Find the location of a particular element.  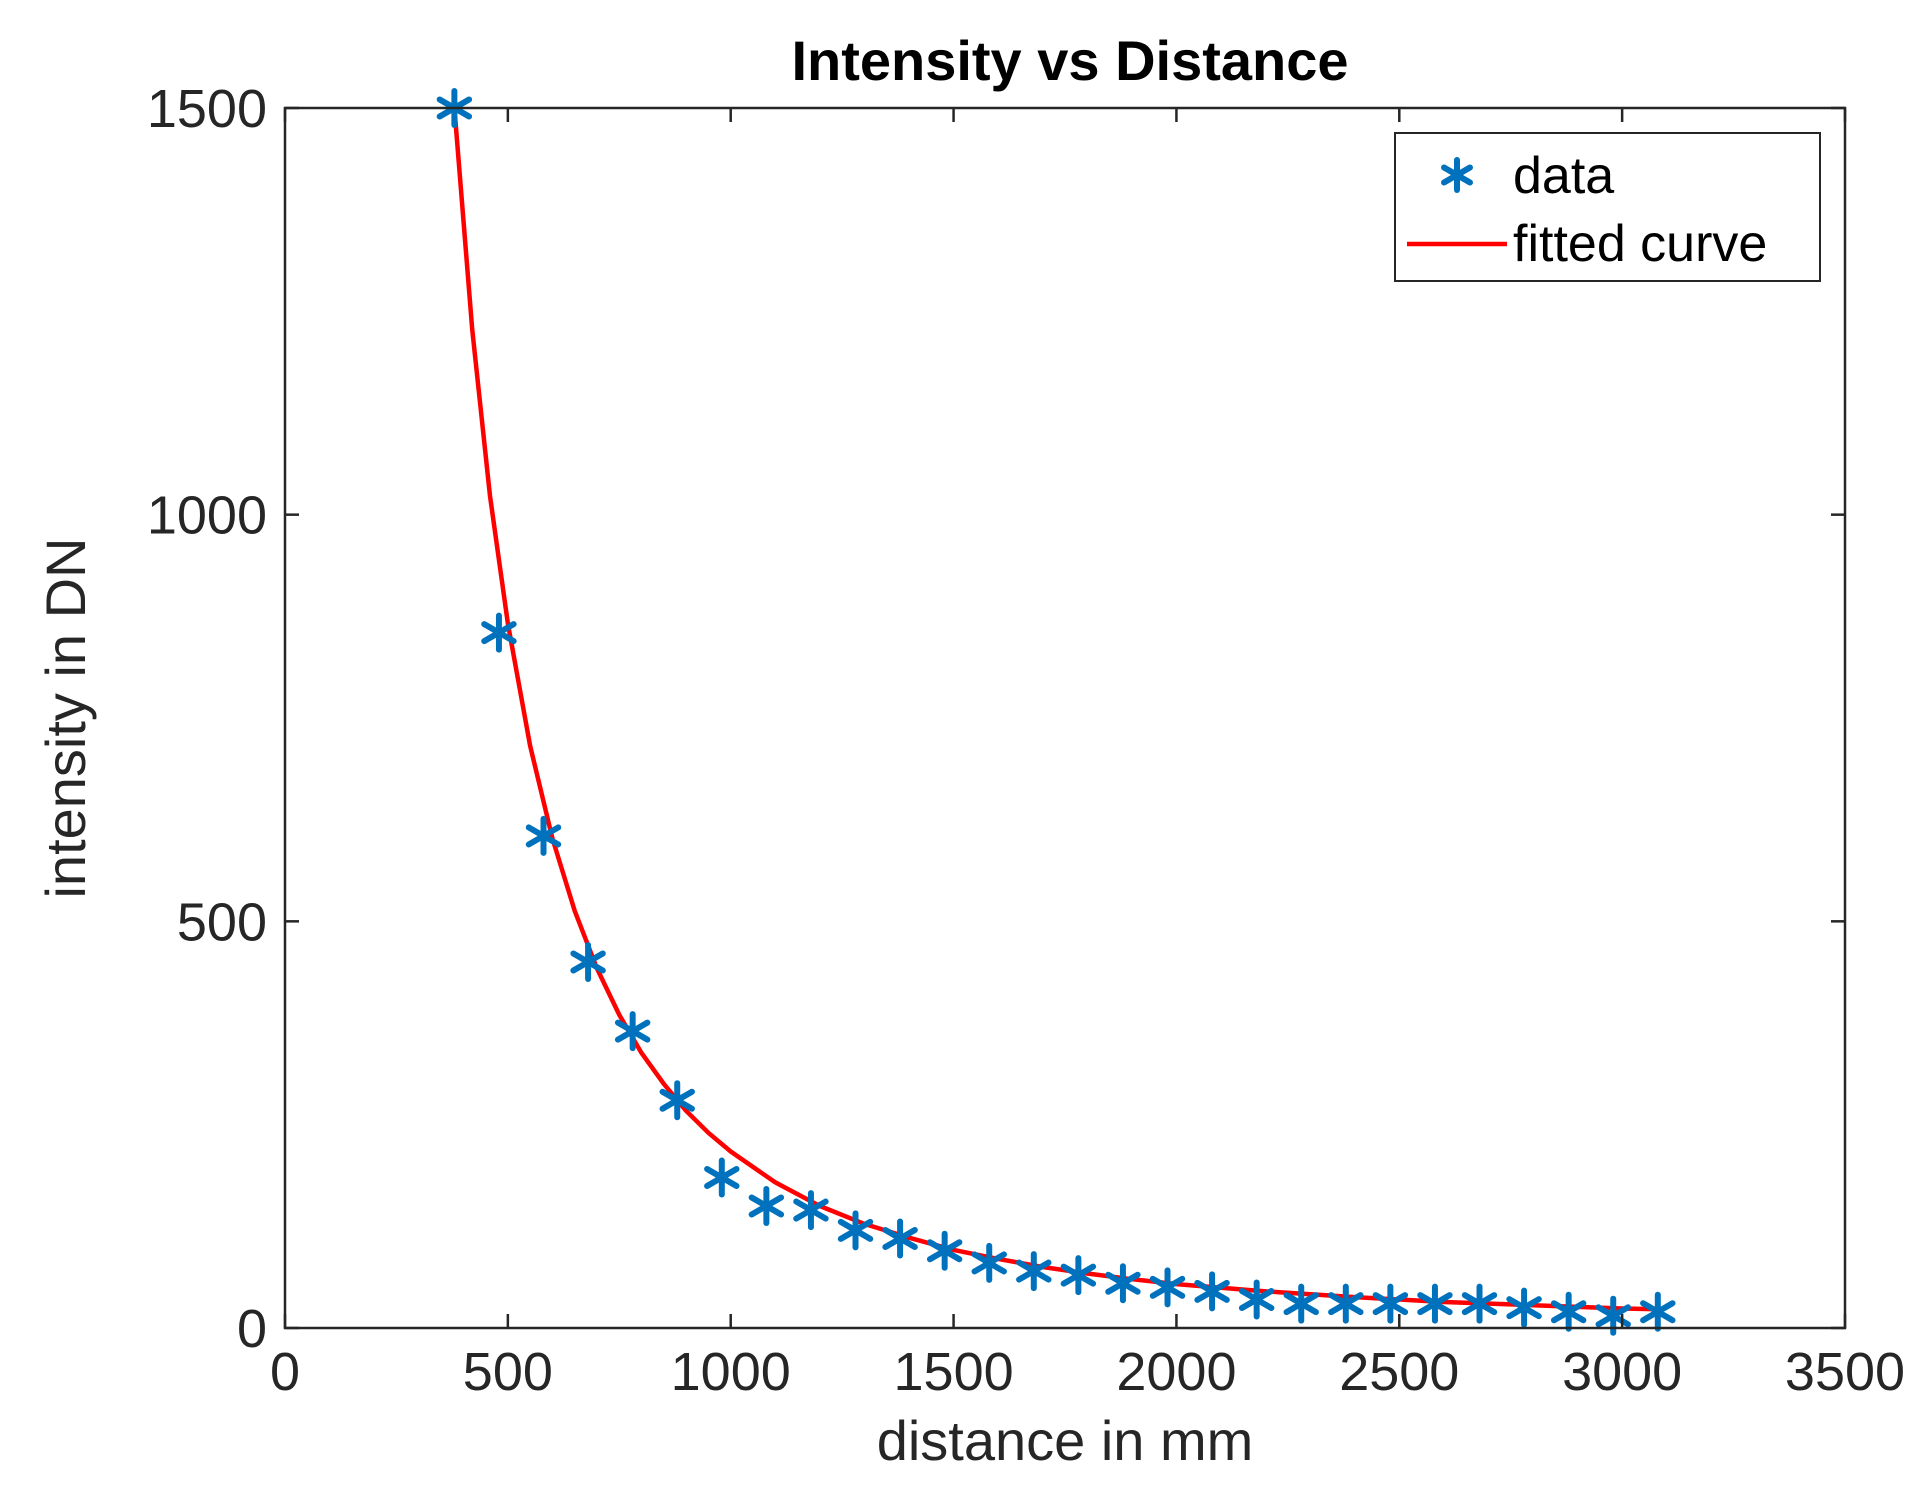

x-tick-label: 2500 is located at coordinates (1399, 1372).